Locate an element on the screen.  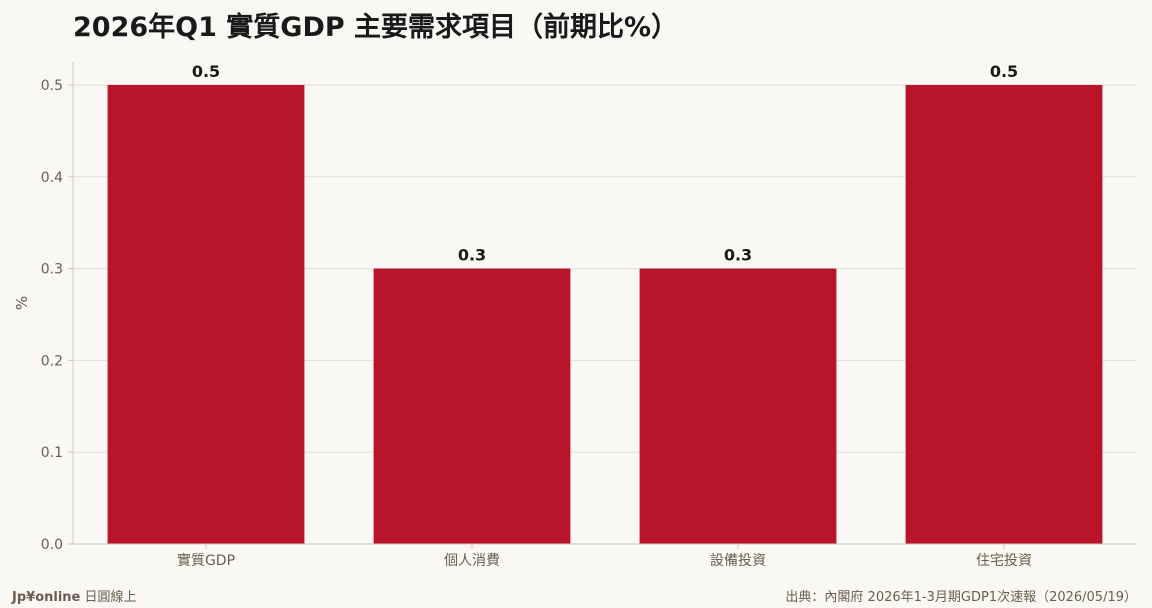
y-axis-ticks: 0.0 0.1 0.2 0.3 0.4 0.5 is located at coordinates (57, 315).